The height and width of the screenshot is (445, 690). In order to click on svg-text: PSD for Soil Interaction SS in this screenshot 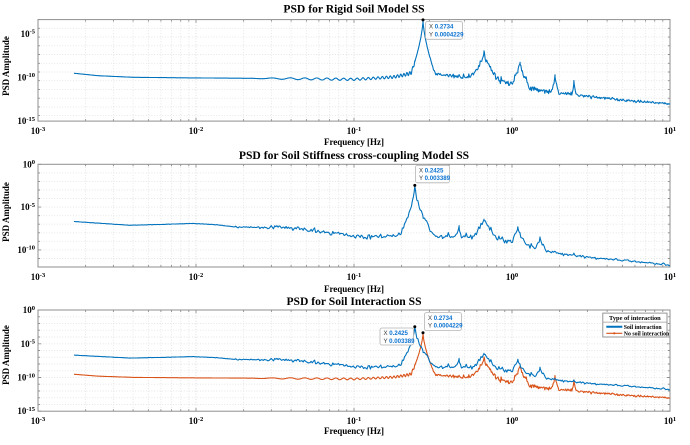, I will do `click(353, 301)`.